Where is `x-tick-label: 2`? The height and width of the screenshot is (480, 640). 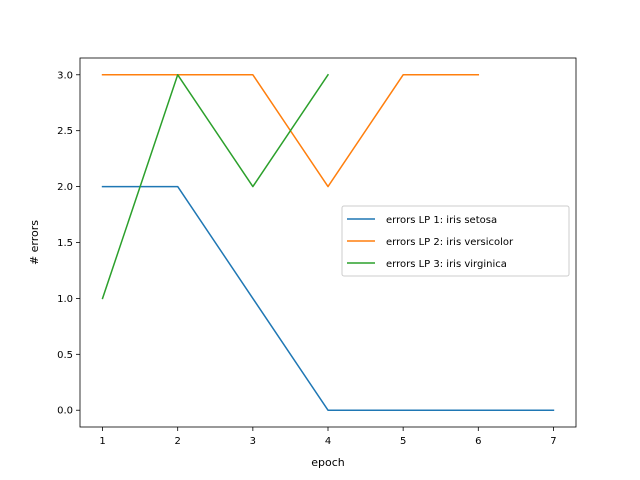 x-tick-label: 2 is located at coordinates (178, 441).